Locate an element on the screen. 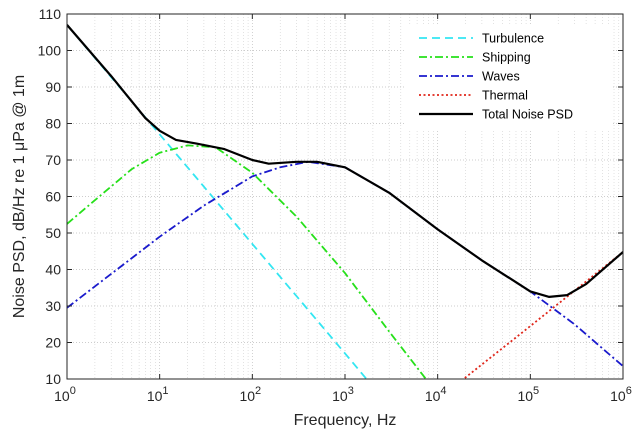  x-tick-label: 10³ is located at coordinates (343, 394).